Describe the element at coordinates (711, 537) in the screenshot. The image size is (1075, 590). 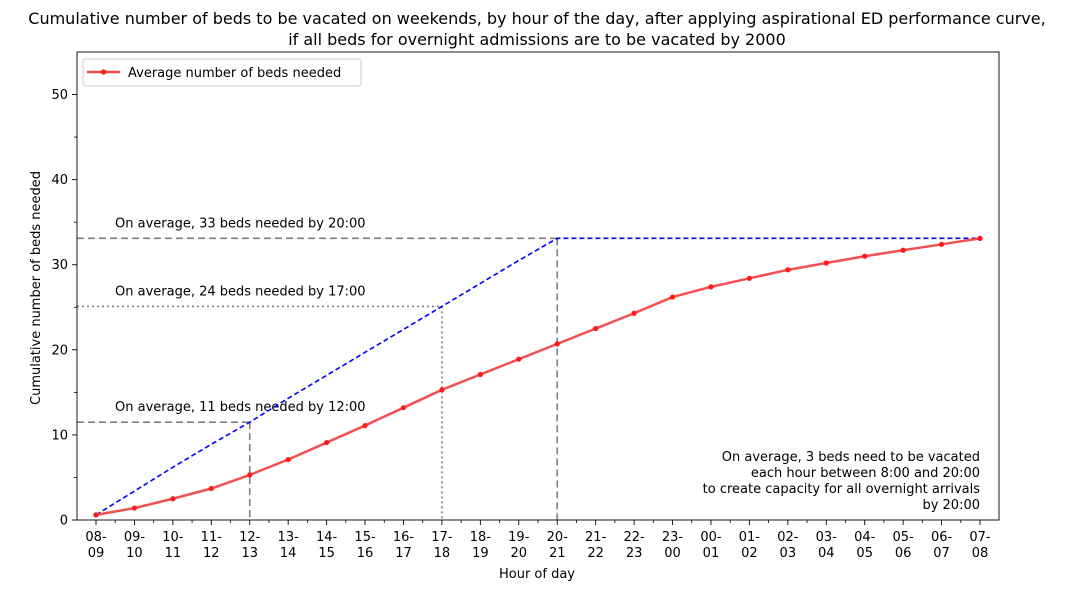
I see `x-tick-label-16-a: 00-` at that location.